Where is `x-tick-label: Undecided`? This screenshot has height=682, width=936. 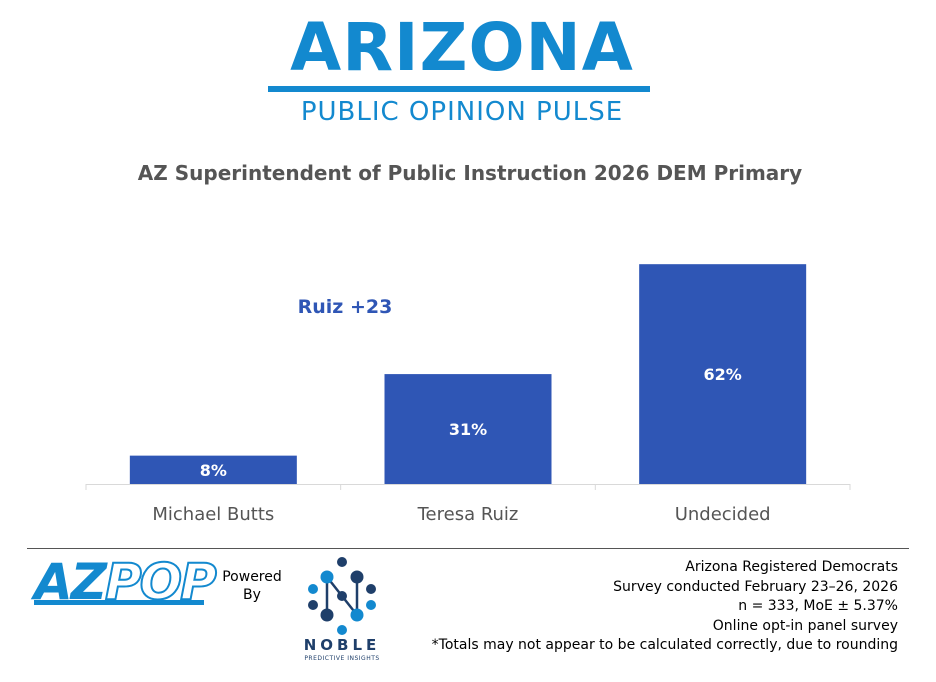 x-tick-label: Undecided is located at coordinates (723, 514).